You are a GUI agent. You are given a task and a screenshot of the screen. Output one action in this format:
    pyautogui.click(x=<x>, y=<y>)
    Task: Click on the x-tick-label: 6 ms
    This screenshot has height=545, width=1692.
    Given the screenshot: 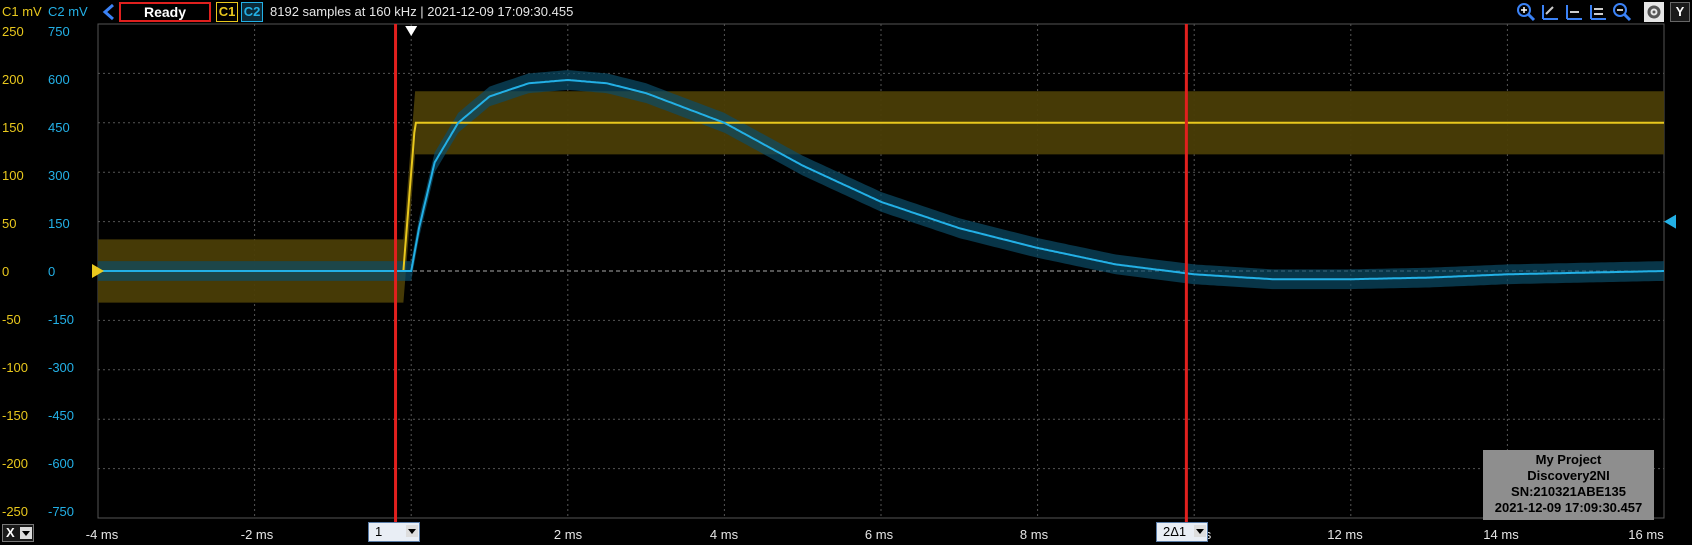 What is the action you would take?
    pyautogui.click(x=879, y=534)
    